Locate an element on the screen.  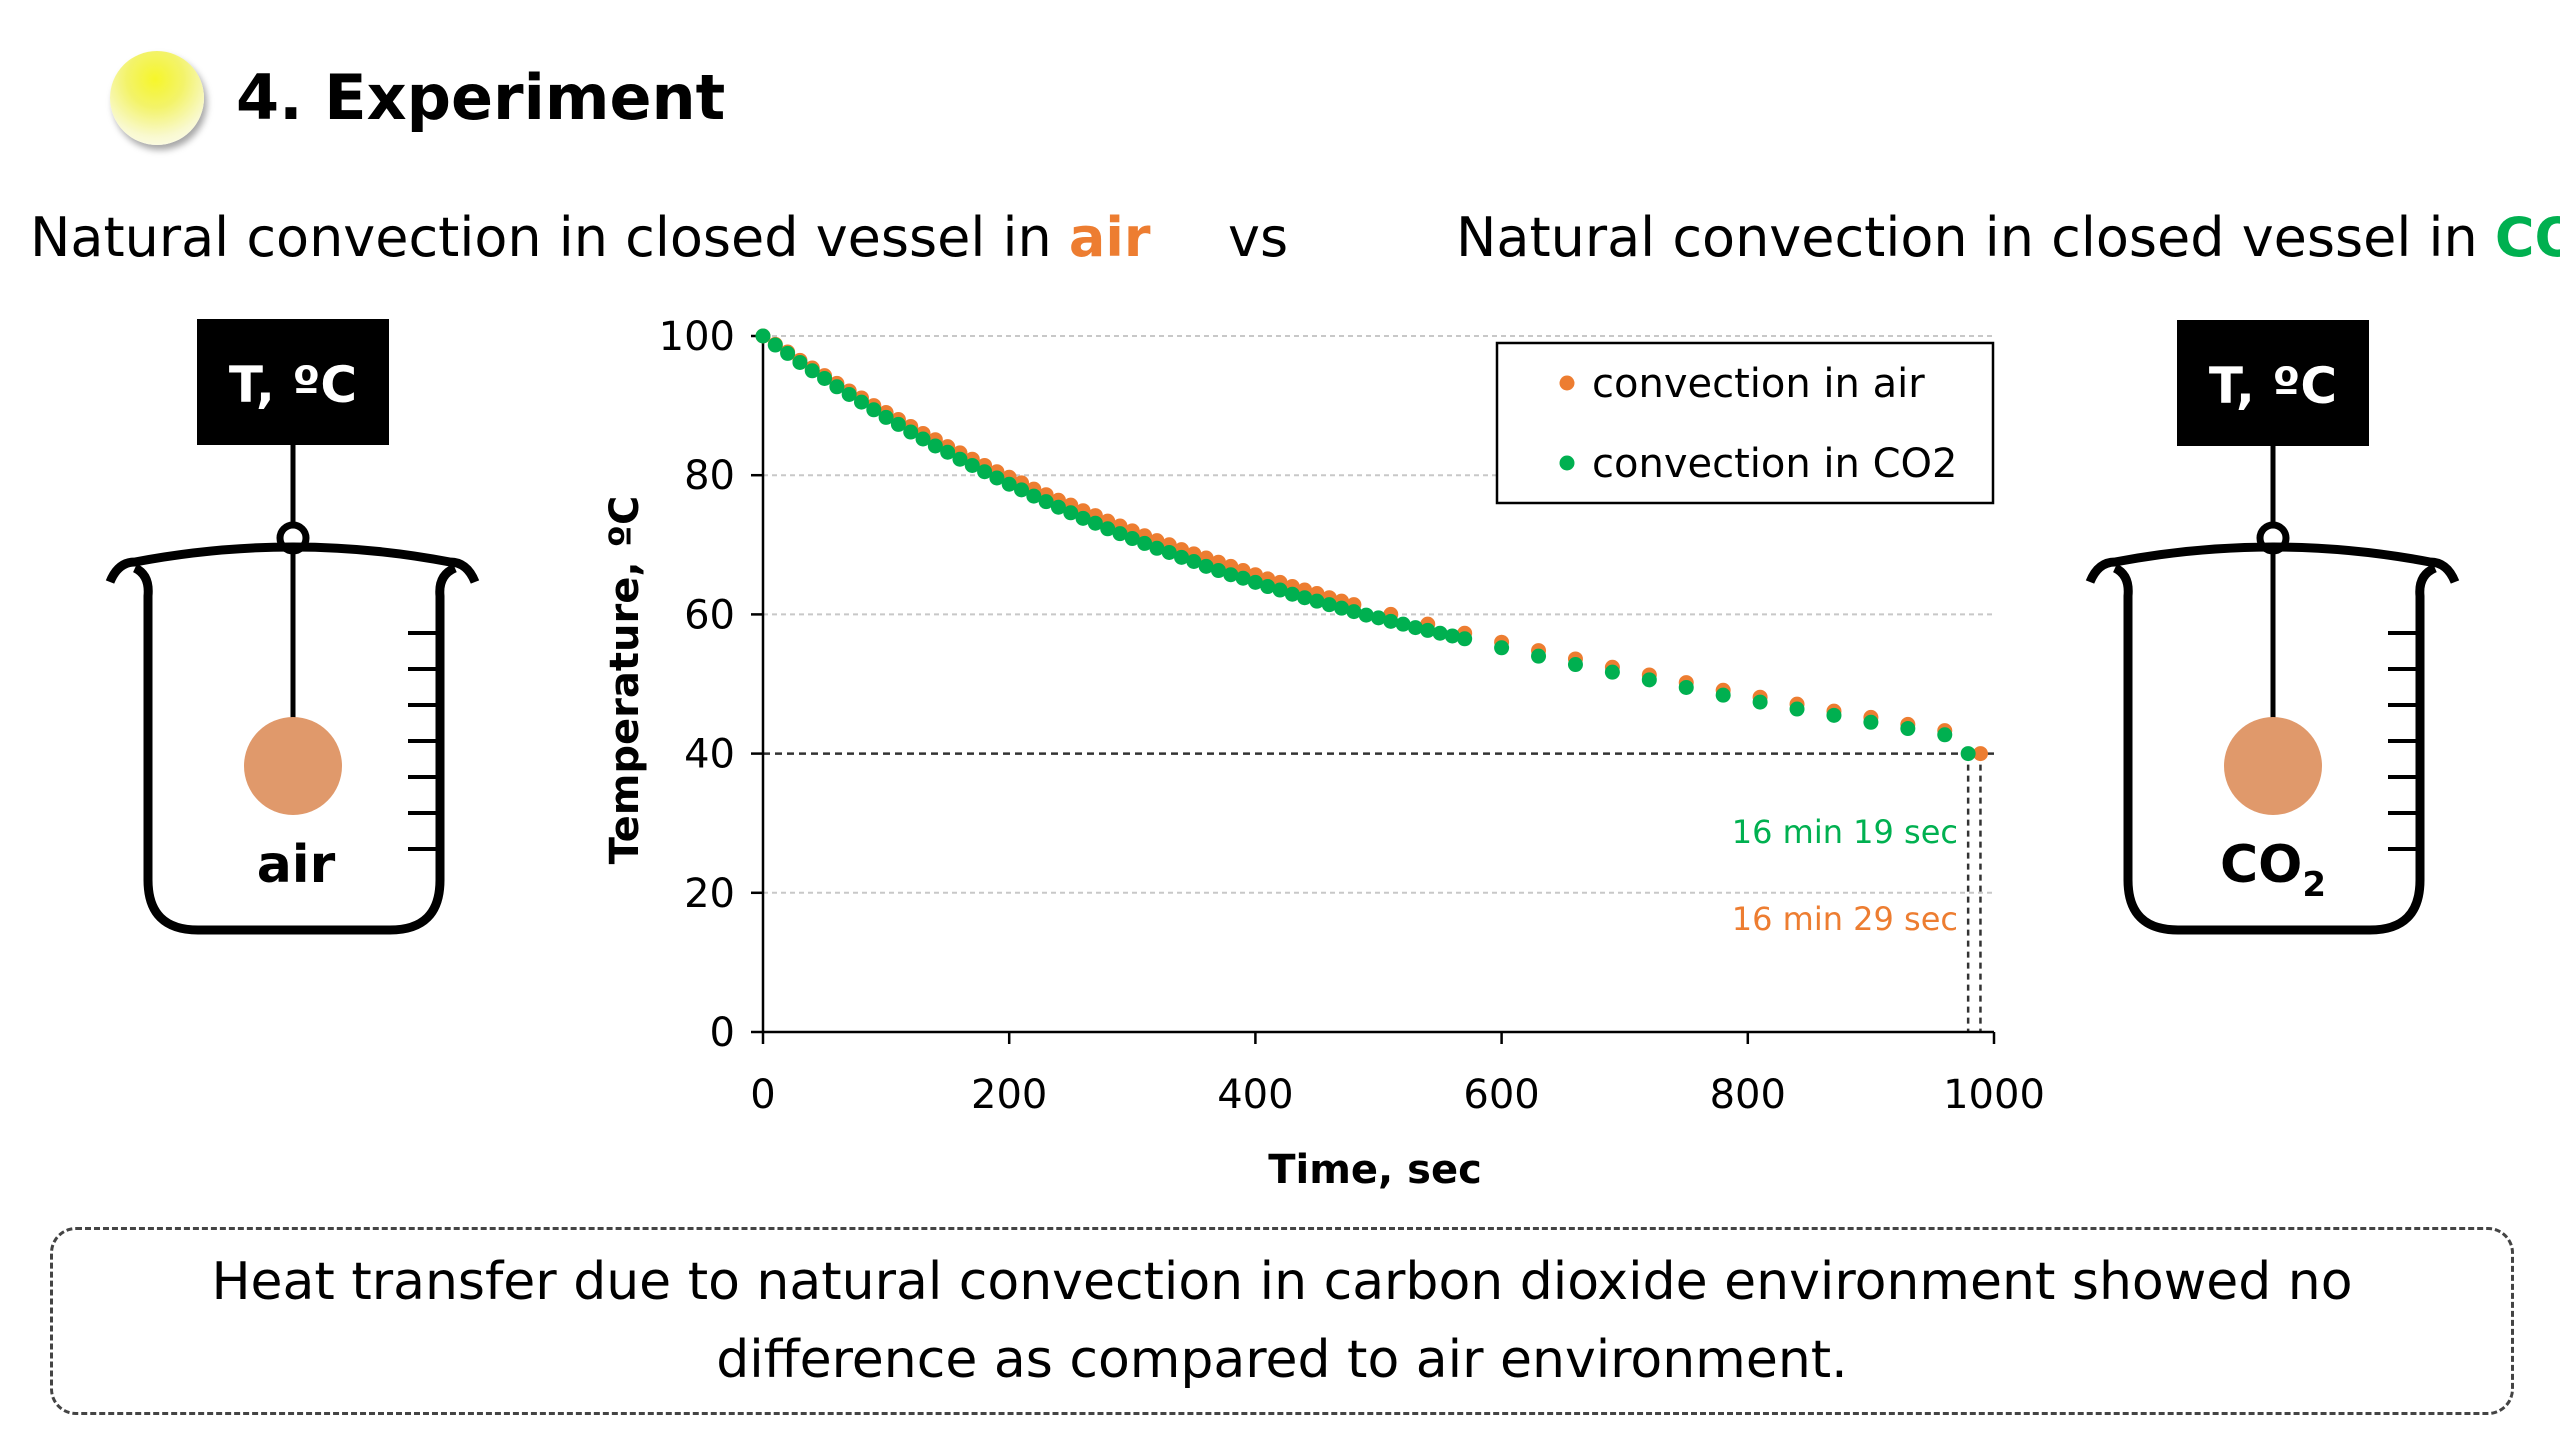
right-beaker-scale is located at coordinates (2404, 741).